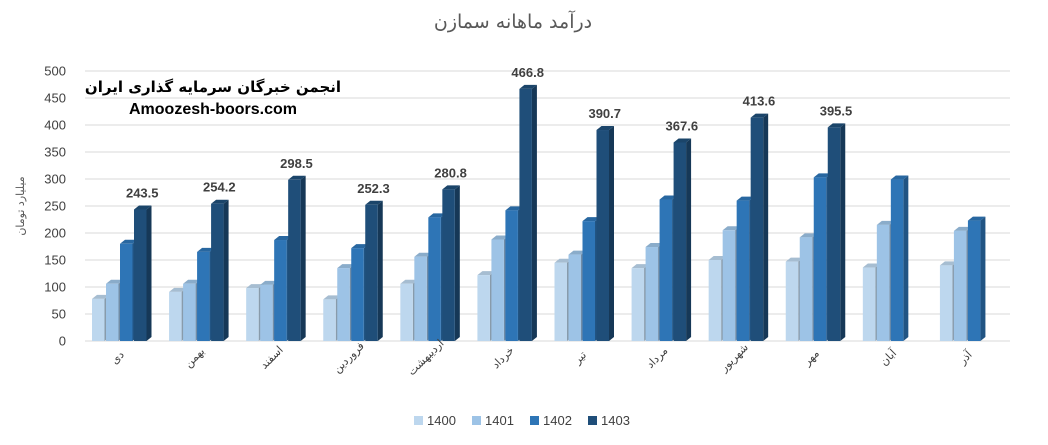  I want to click on watermark-url: Amoozesh-boors.com, so click(213, 109).